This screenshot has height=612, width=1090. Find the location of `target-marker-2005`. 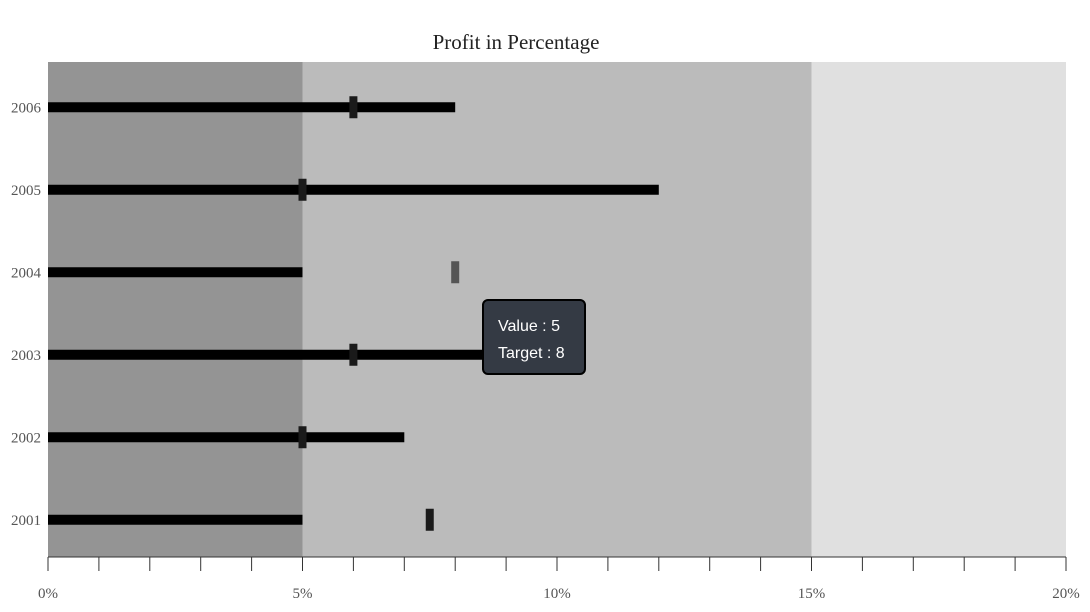

target-marker-2005 is located at coordinates (302, 189).